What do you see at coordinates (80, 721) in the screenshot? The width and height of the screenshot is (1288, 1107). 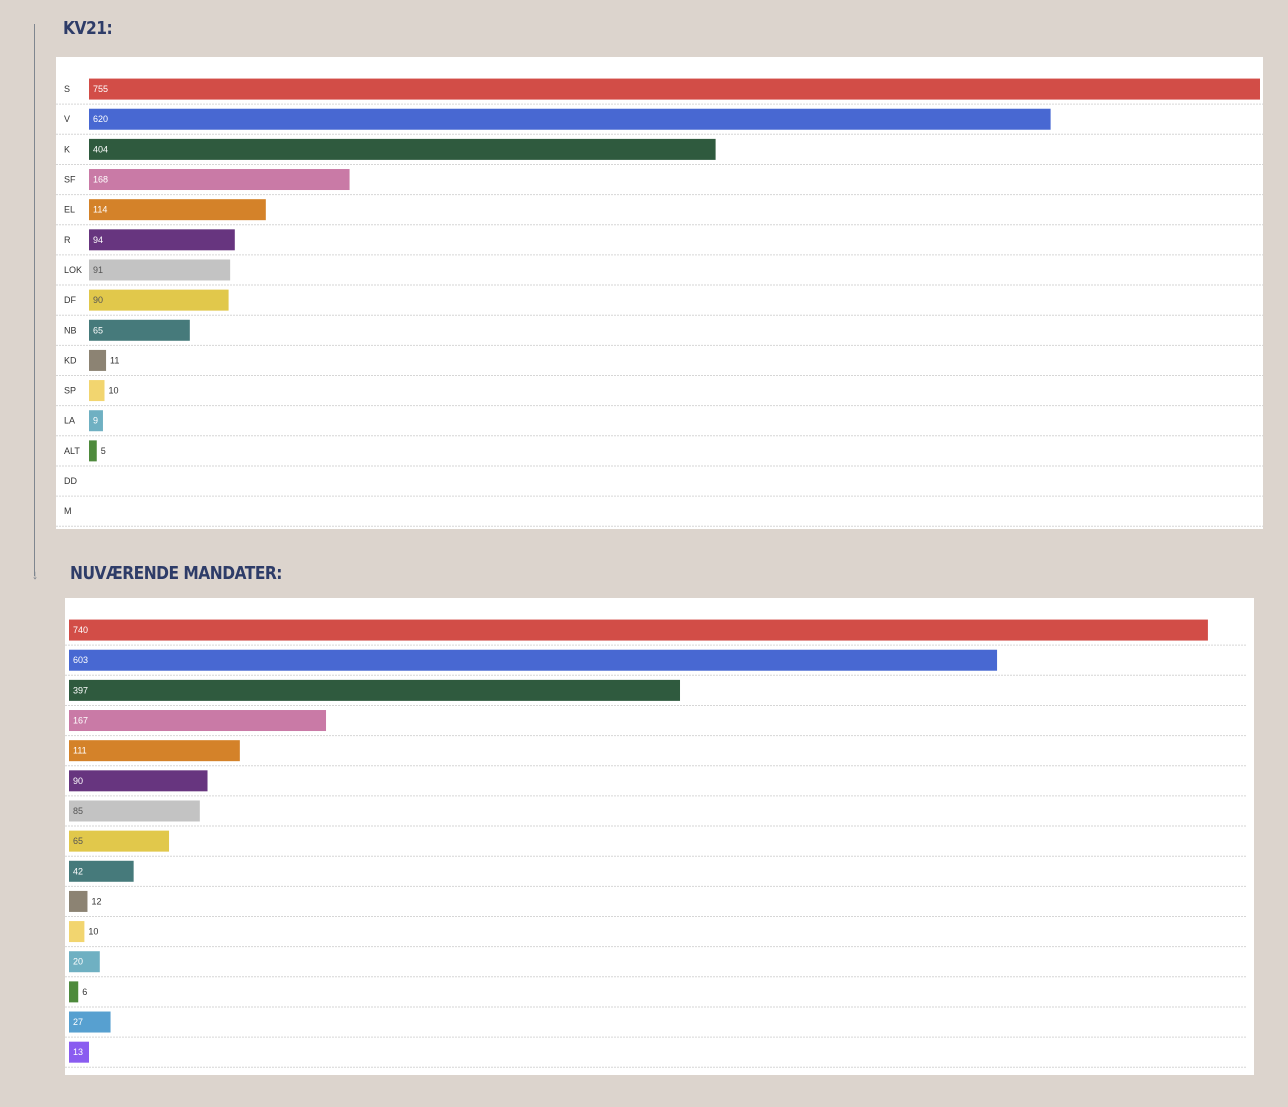 I see `data-label: 167` at bounding box center [80, 721].